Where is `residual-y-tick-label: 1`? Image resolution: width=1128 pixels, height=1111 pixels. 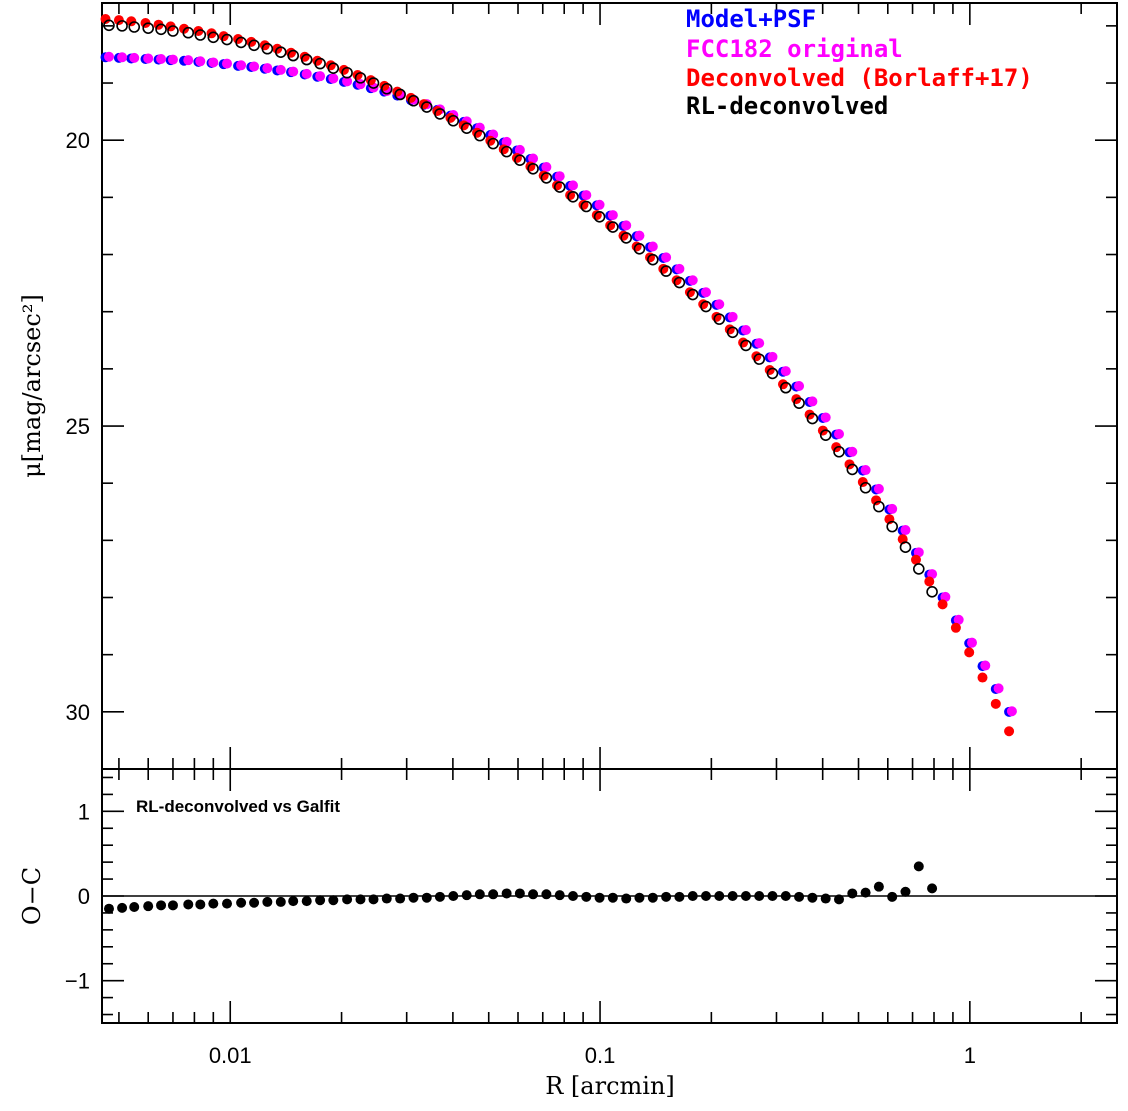 residual-y-tick-label: 1 is located at coordinates (84, 811).